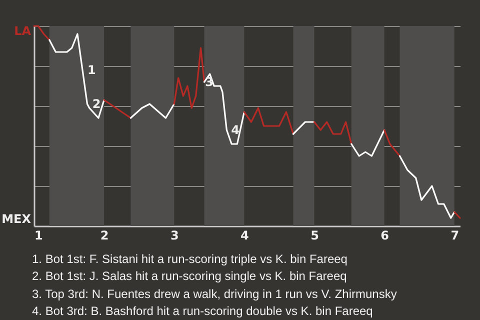  Describe the element at coordinates (385, 235) in the screenshot. I see `x-tick-label: 6` at that location.